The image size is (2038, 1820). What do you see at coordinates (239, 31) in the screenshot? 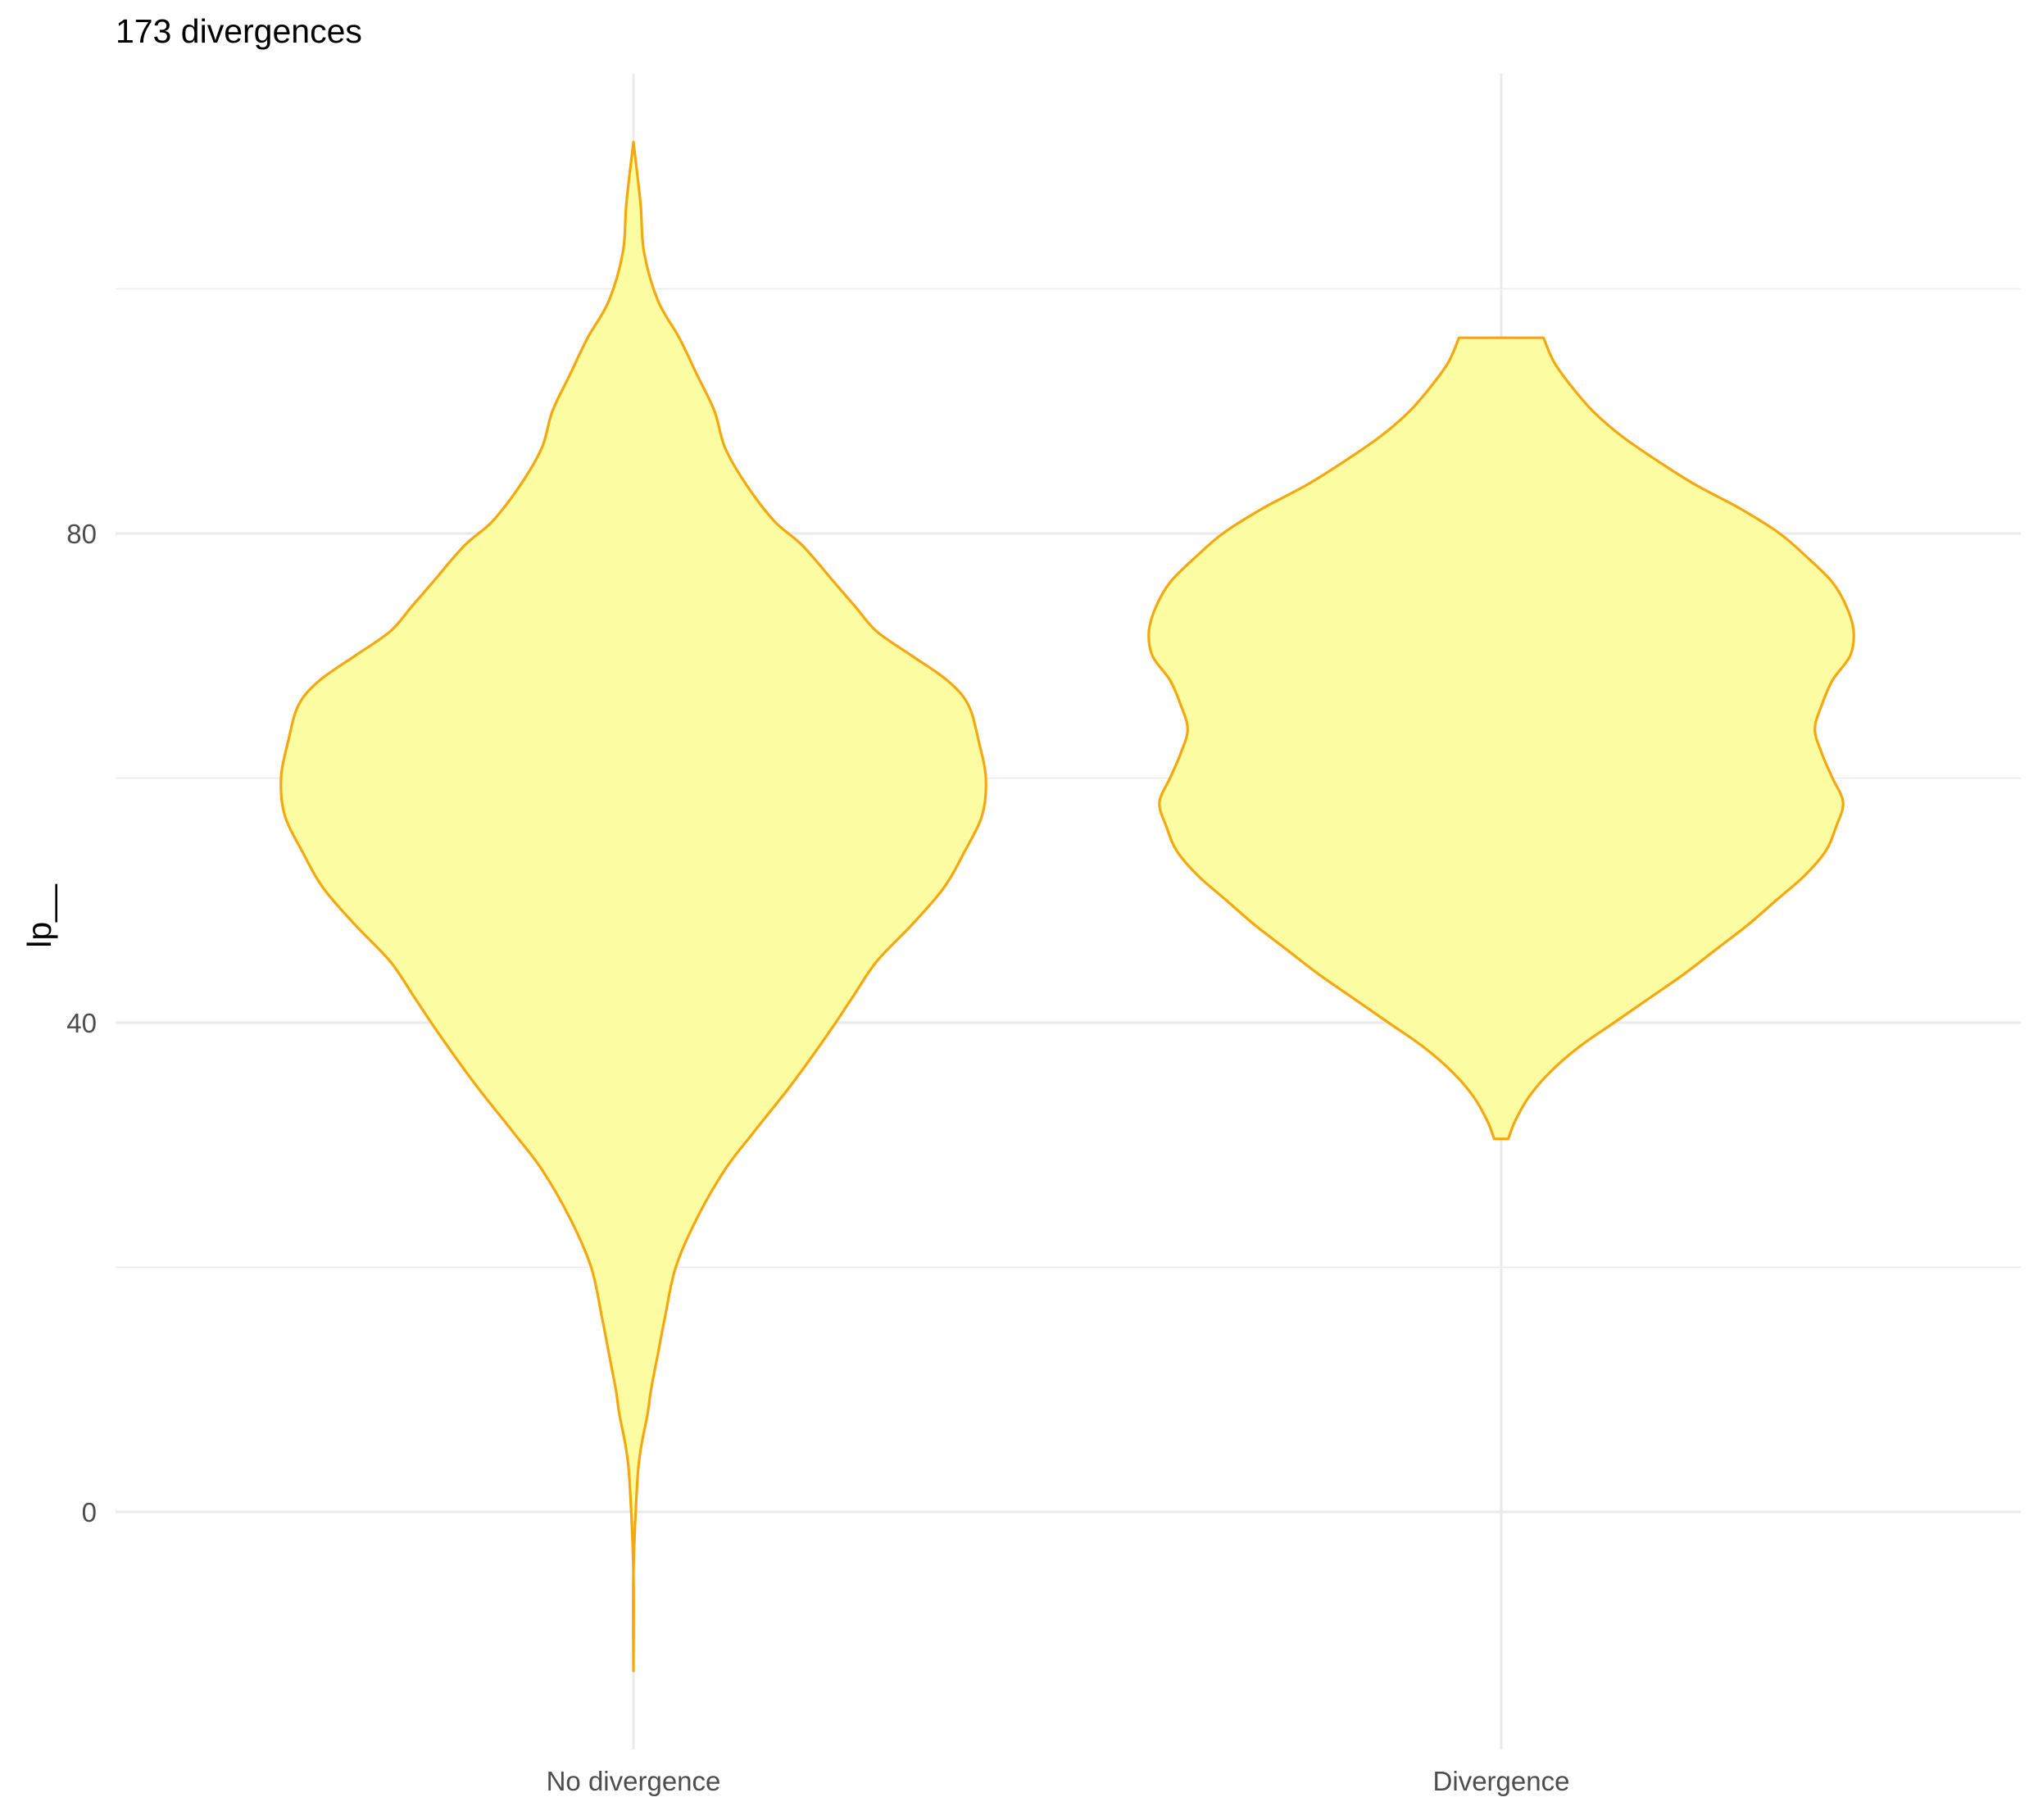
I see `chart-title: 173 divergences` at bounding box center [239, 31].